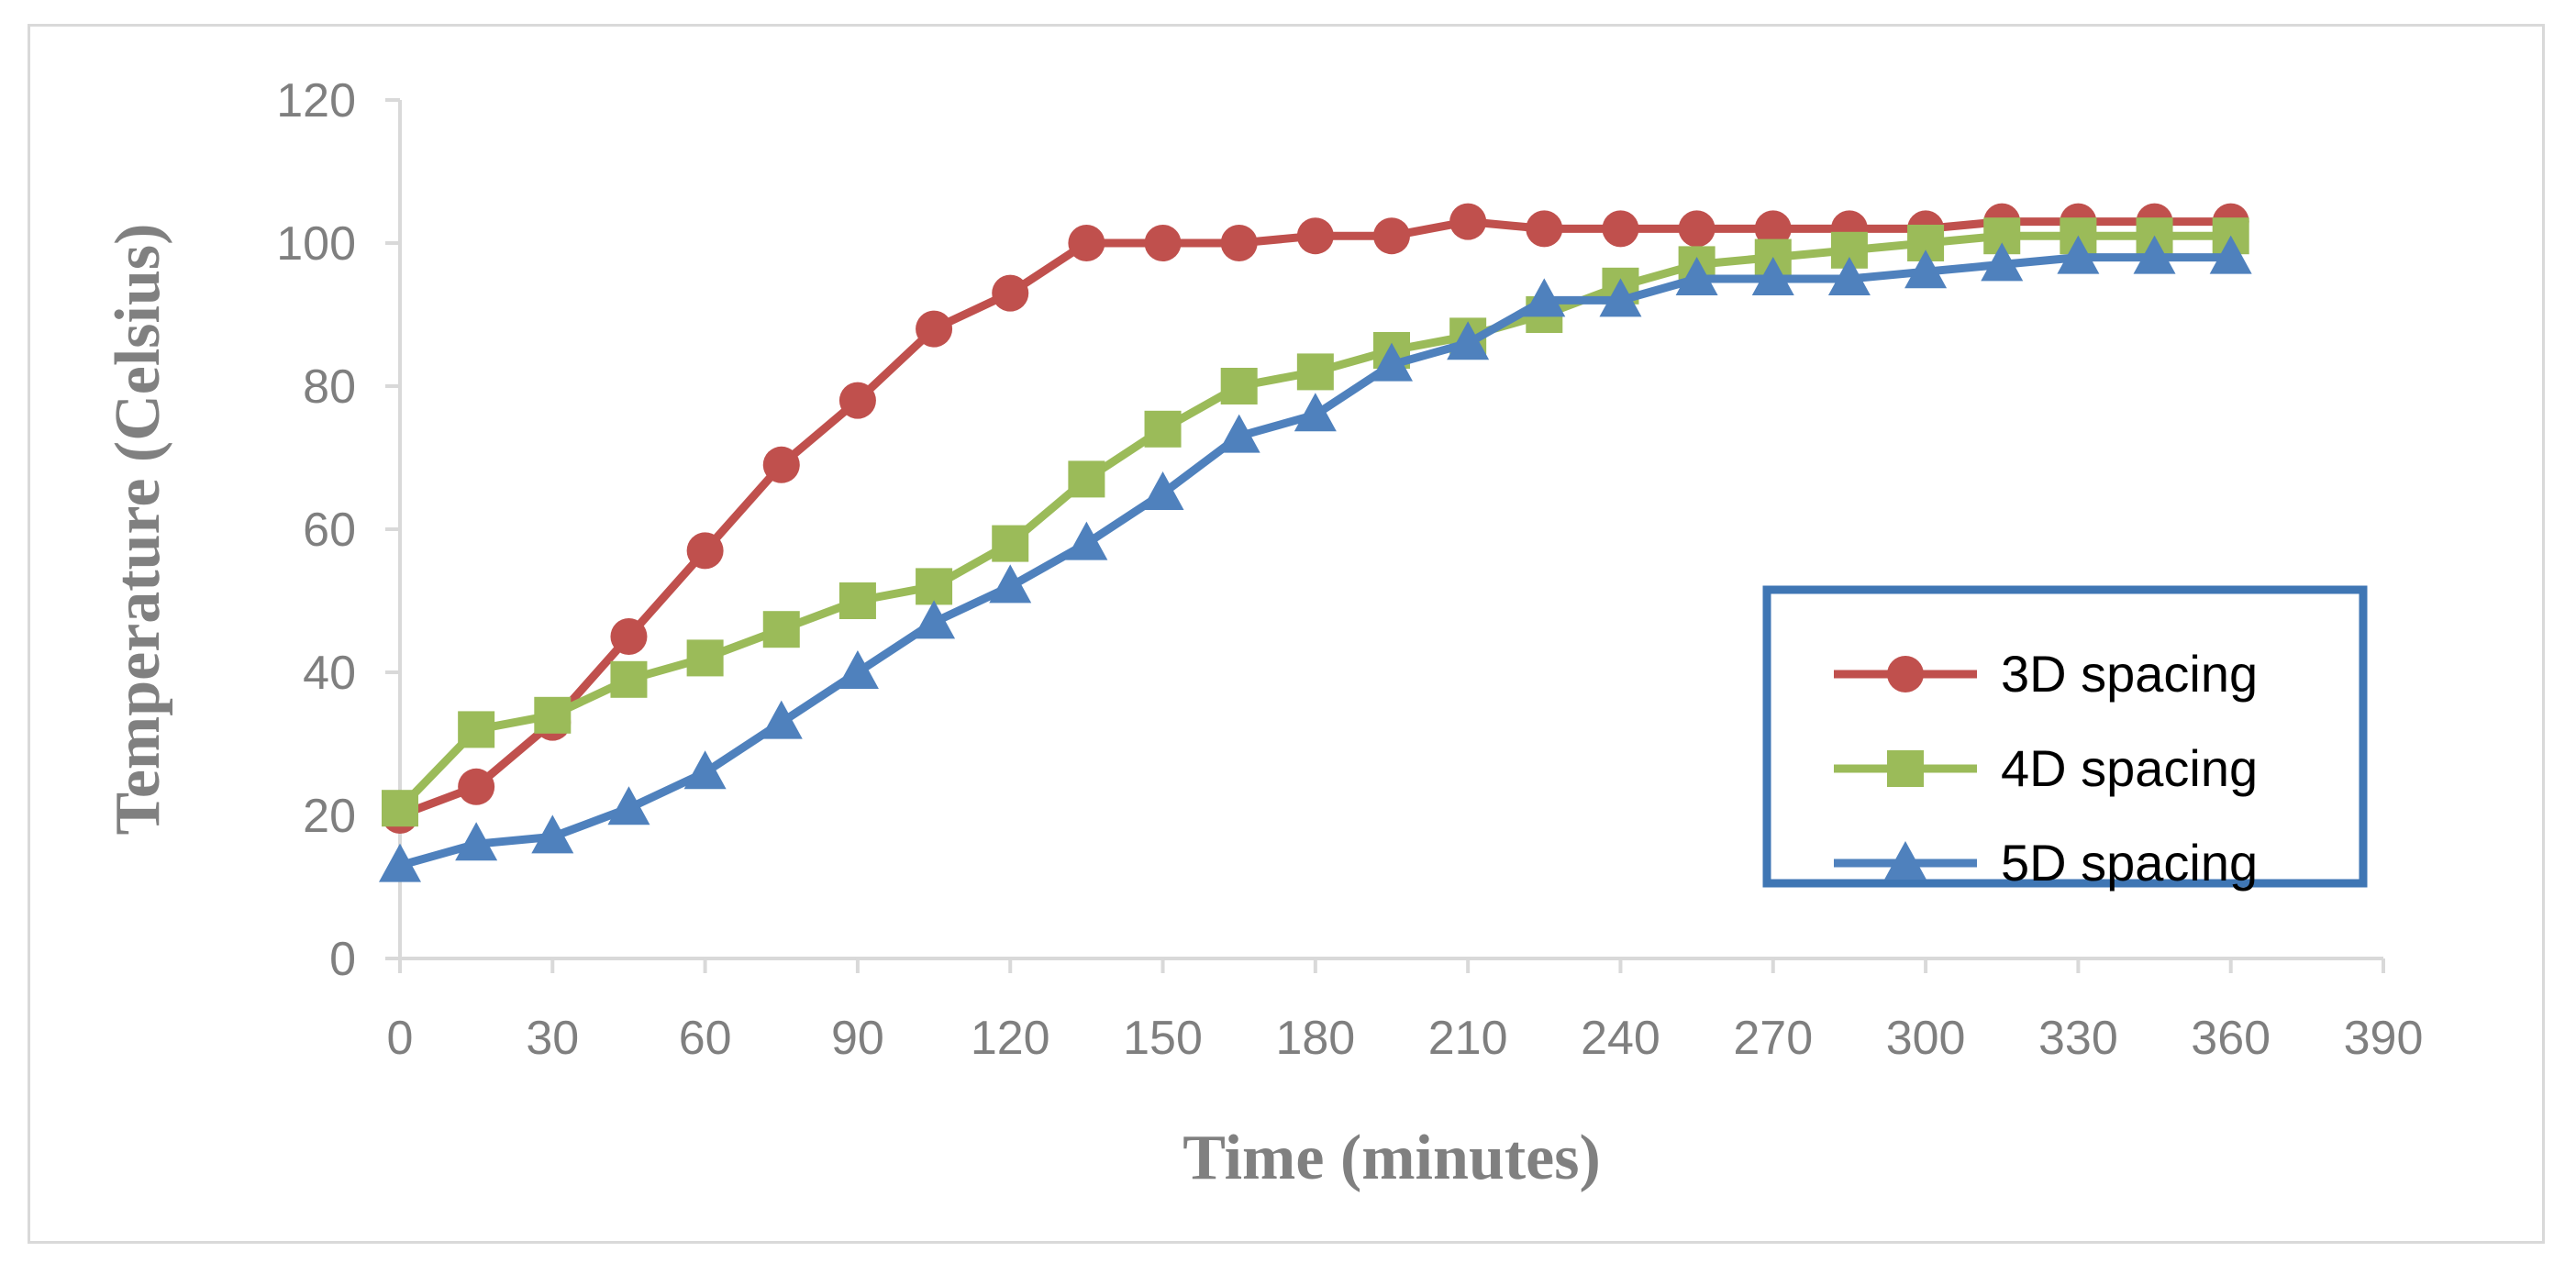  What do you see at coordinates (138, 530) in the screenshot?
I see `y-axis-title: Temperature (Celsius)` at bounding box center [138, 530].